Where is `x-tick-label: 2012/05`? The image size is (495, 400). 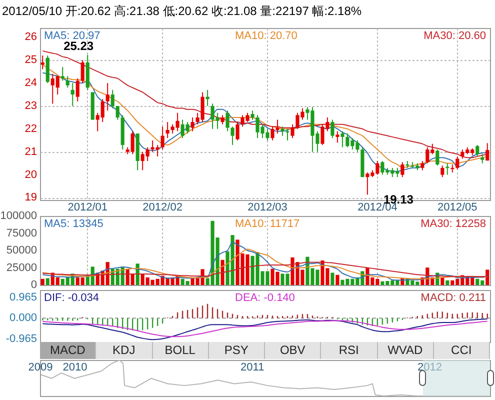
x-tick-label: 2012/05 is located at coordinates (458, 208).